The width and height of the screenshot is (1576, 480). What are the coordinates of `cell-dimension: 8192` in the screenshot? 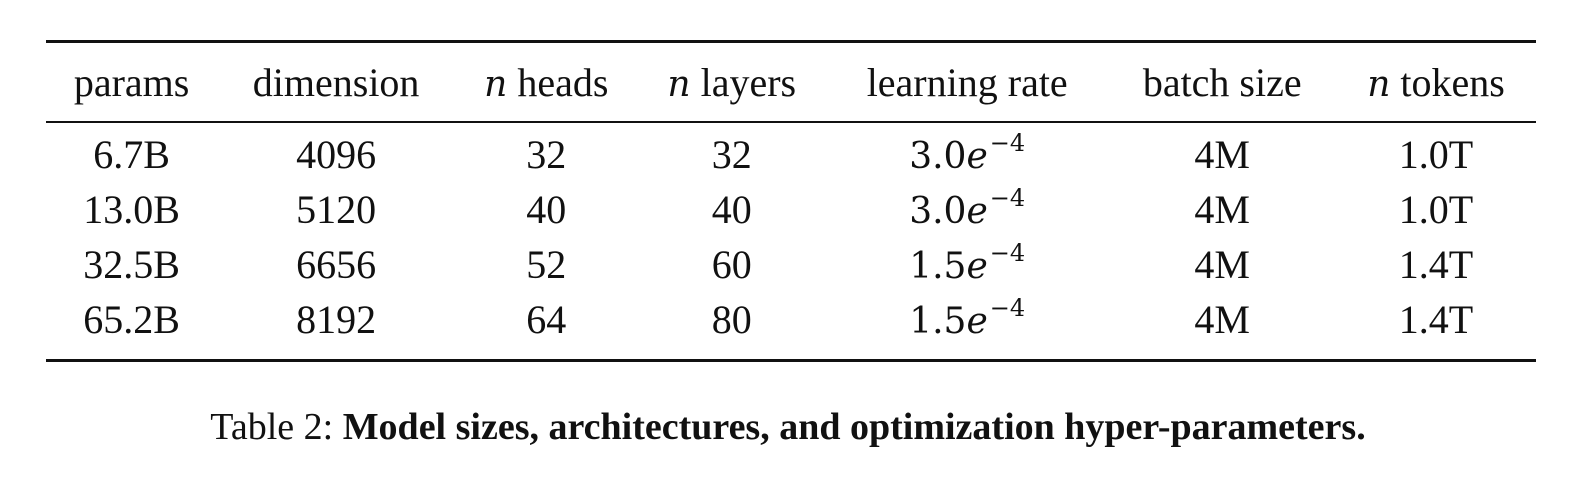 It's located at (336, 319).